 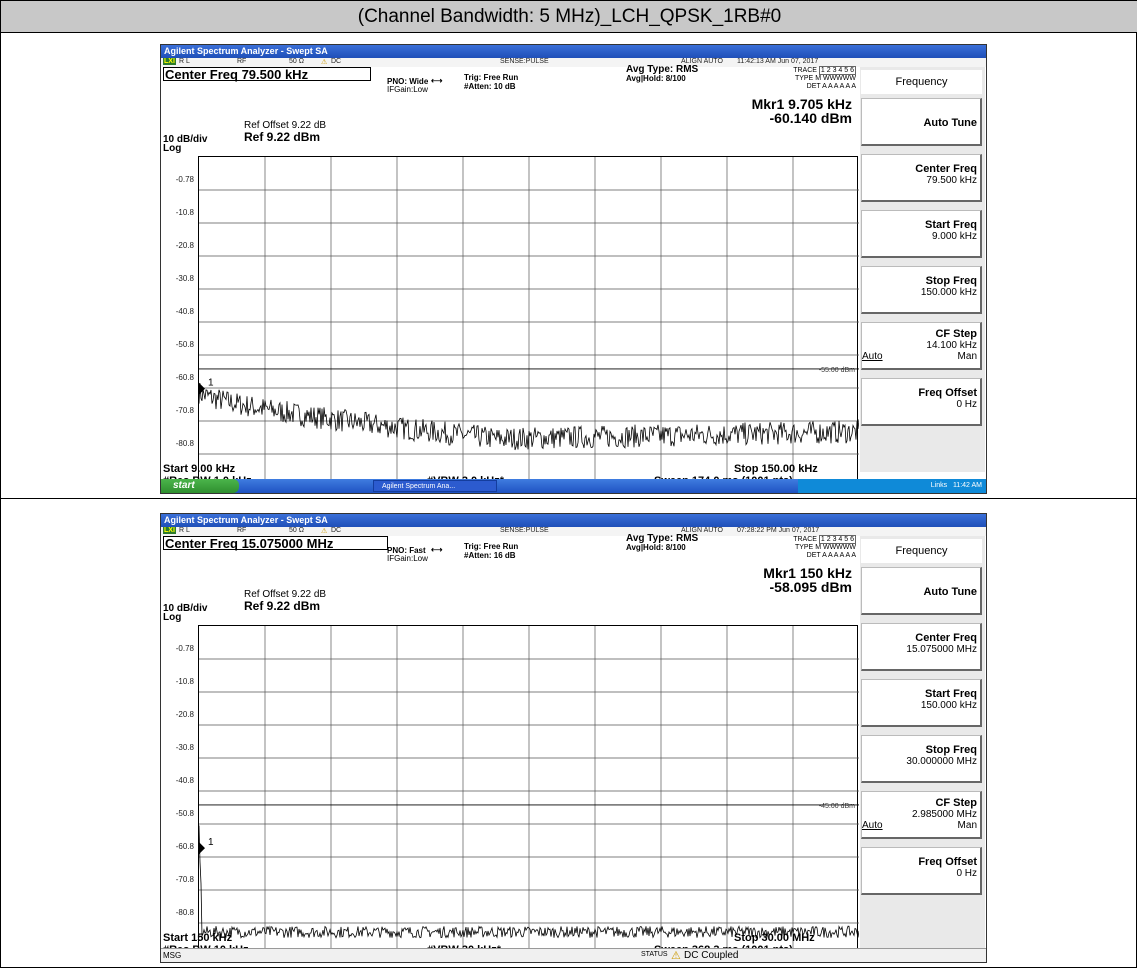 What do you see at coordinates (336, 61) in the screenshot?
I see `dc-label: DC` at bounding box center [336, 61].